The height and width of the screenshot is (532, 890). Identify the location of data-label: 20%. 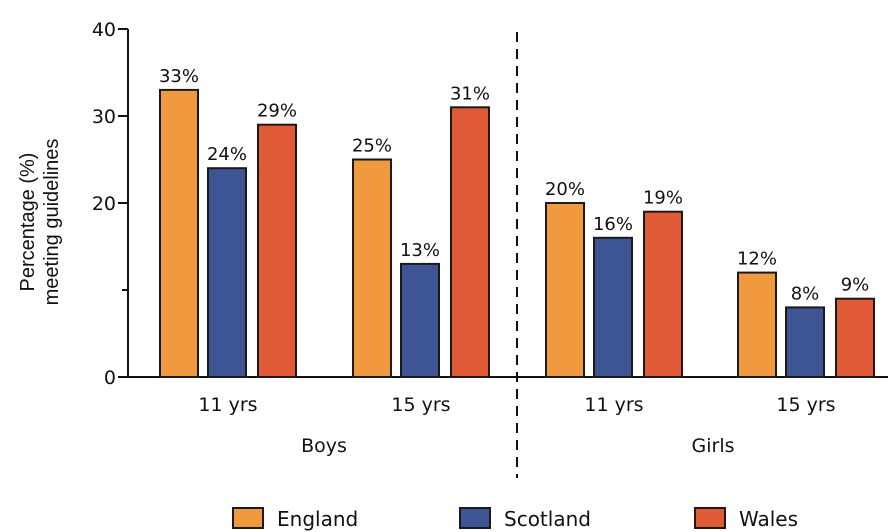
(565, 189).